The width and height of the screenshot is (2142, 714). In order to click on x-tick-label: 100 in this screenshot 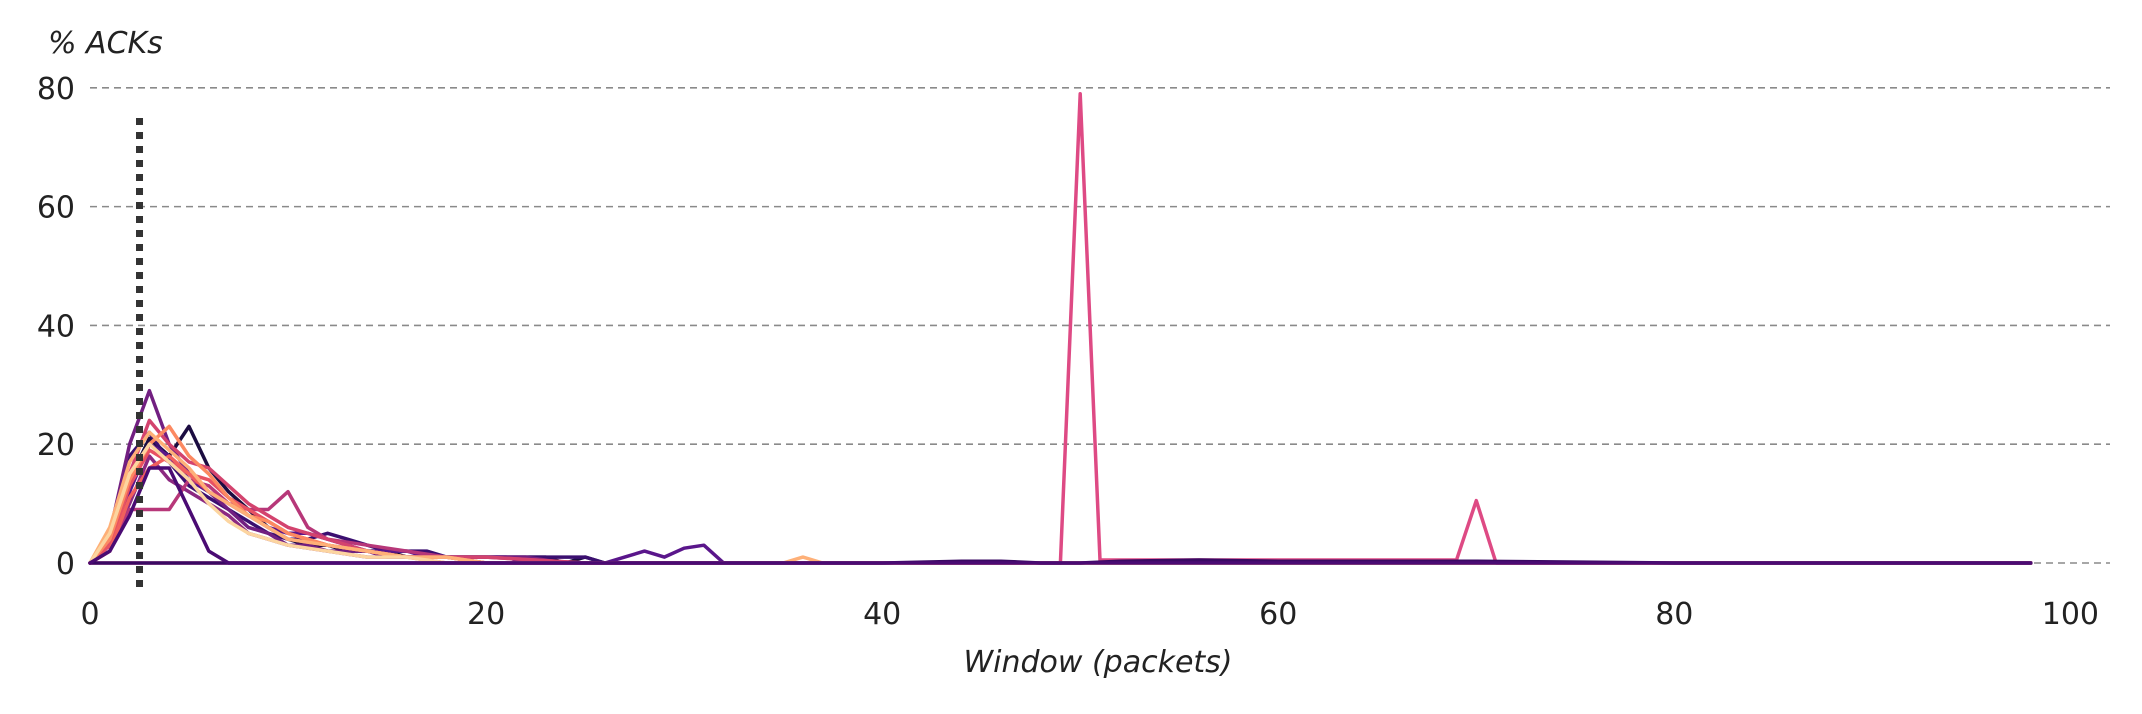, I will do `click(2070, 614)`.